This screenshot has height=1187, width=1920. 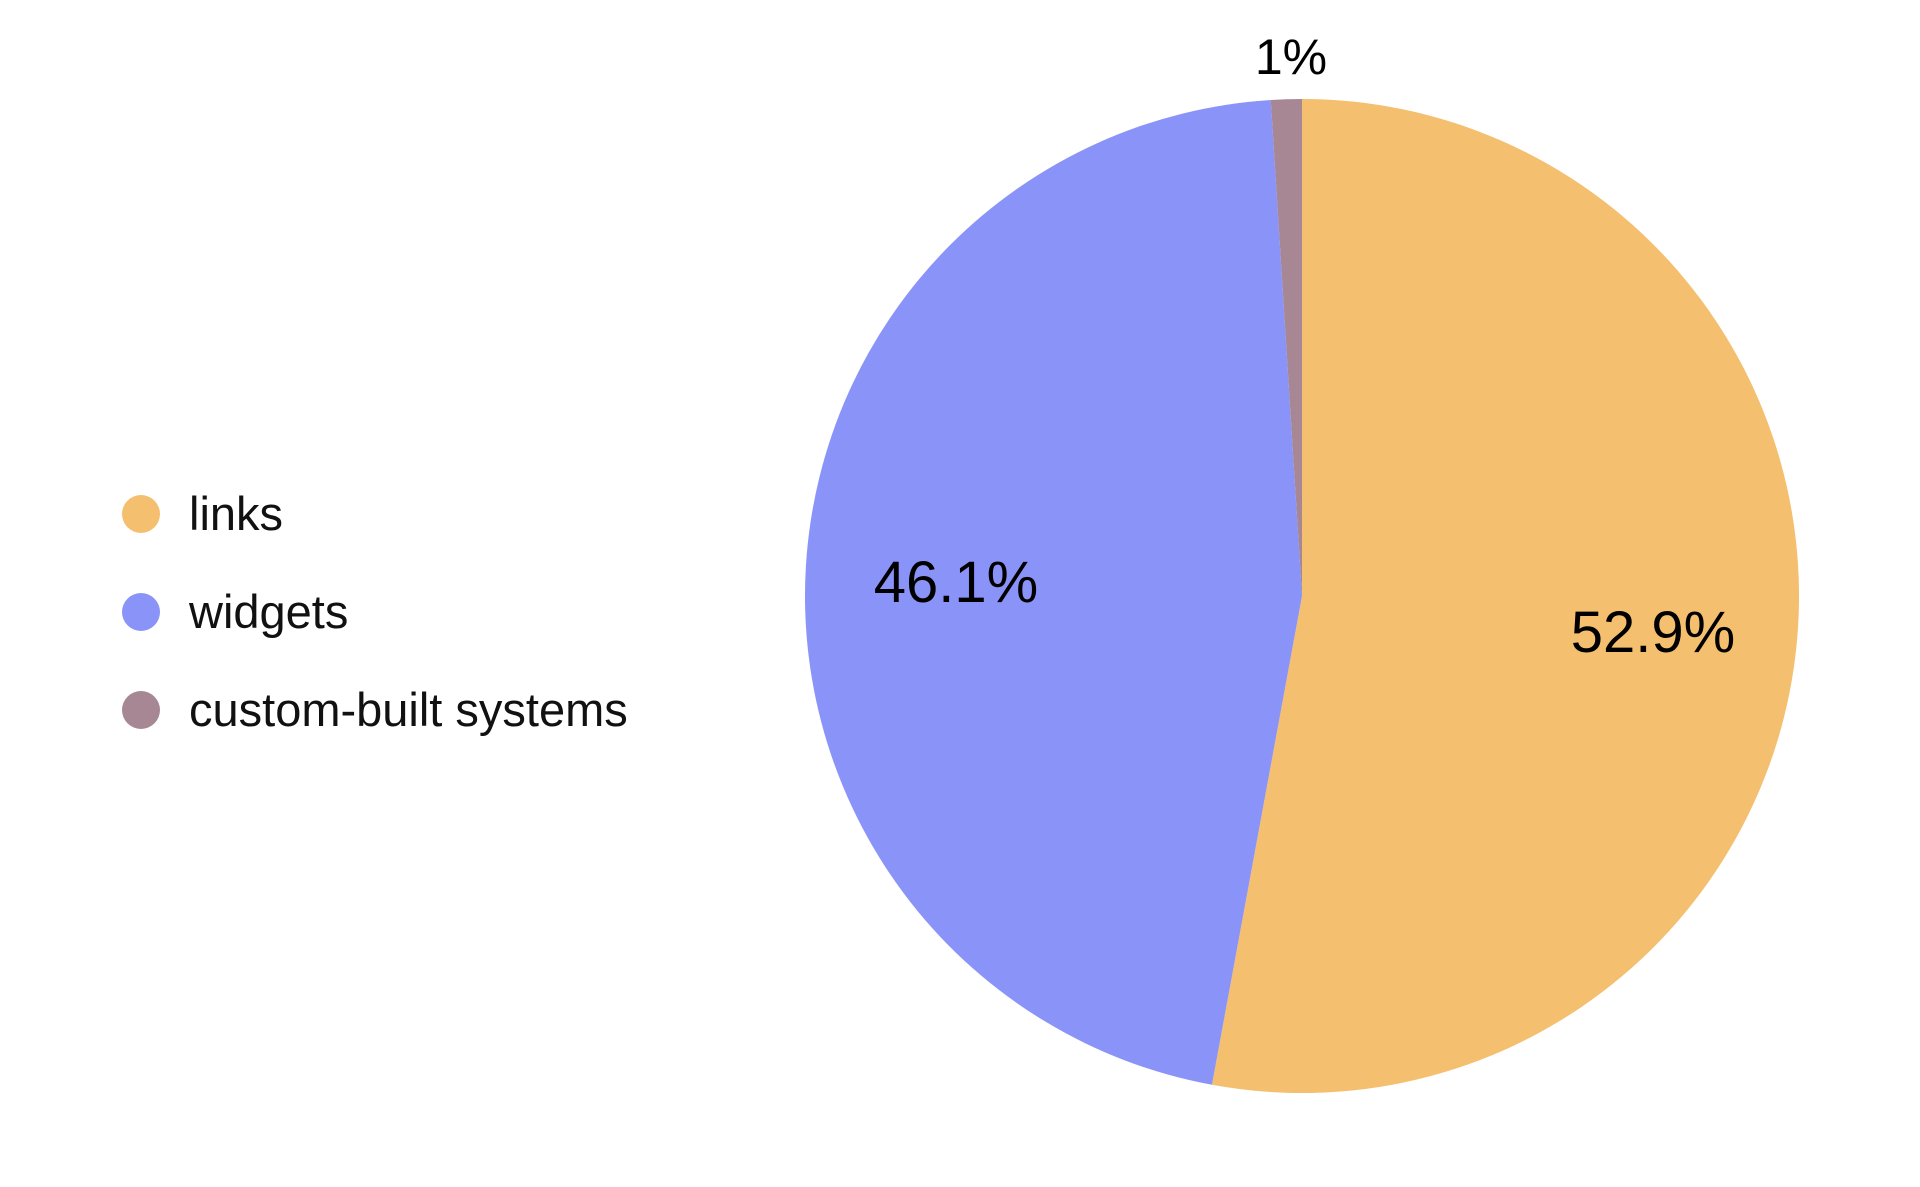 I want to click on legend-color-dot-widgets, so click(x=141, y=611).